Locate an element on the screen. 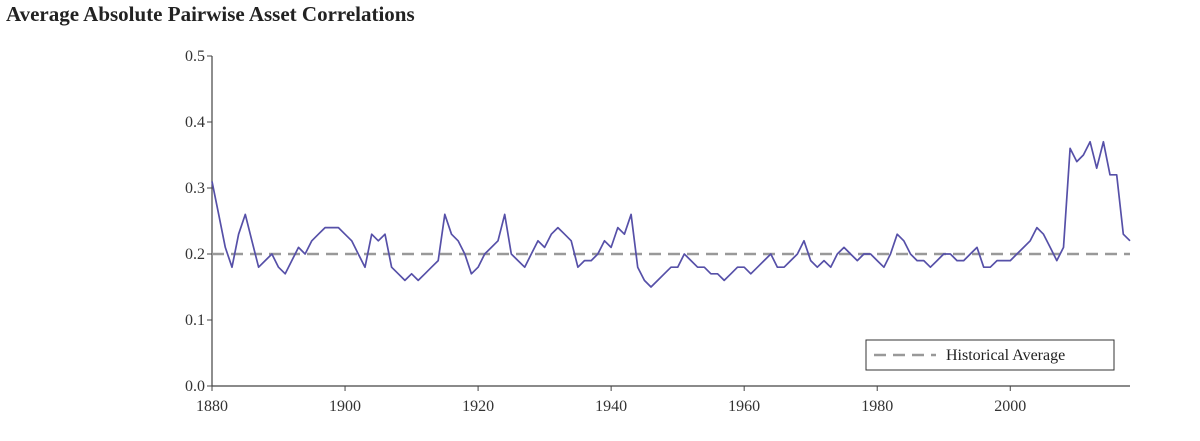 This screenshot has height=441, width=1200. y-tick-label: 0.3 is located at coordinates (195, 188).